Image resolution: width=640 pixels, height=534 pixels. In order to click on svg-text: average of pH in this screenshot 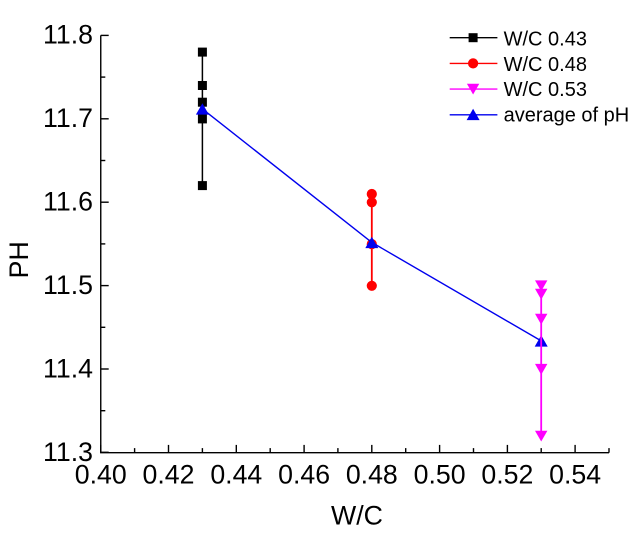, I will do `click(567, 116)`.